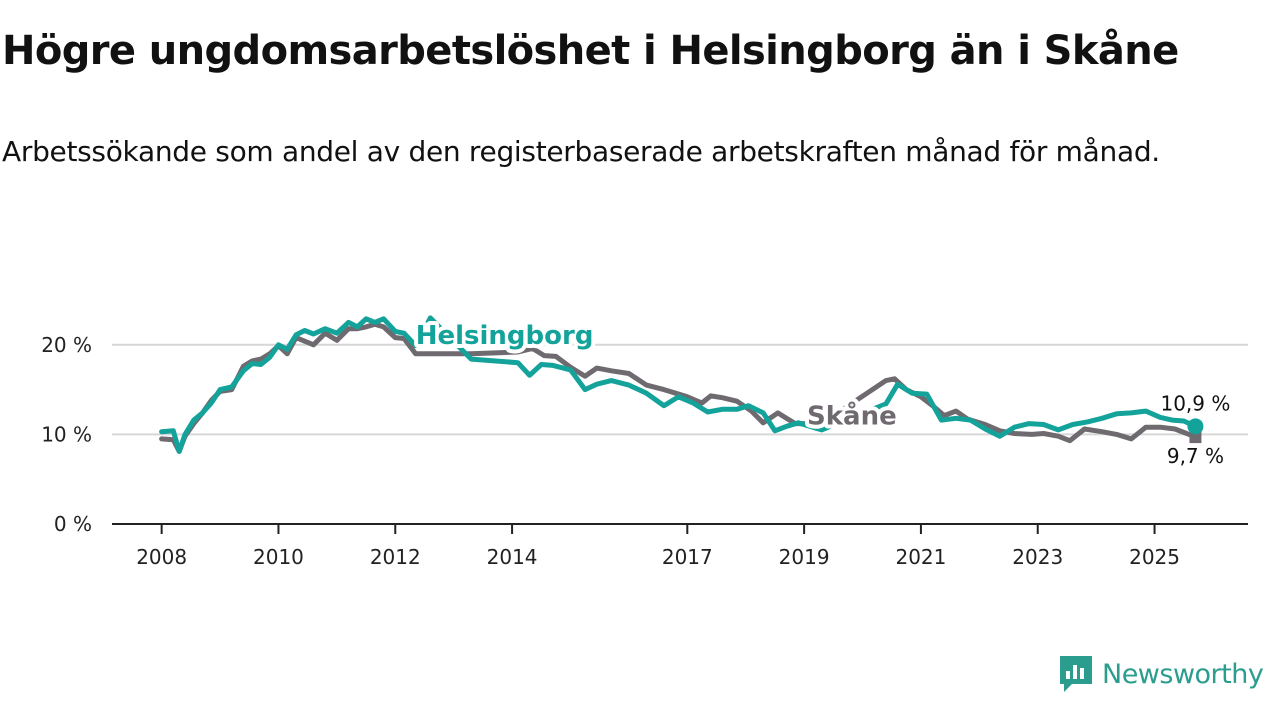  Describe the element at coordinates (1195, 437) in the screenshot. I see `series-end-marker-skane` at that location.